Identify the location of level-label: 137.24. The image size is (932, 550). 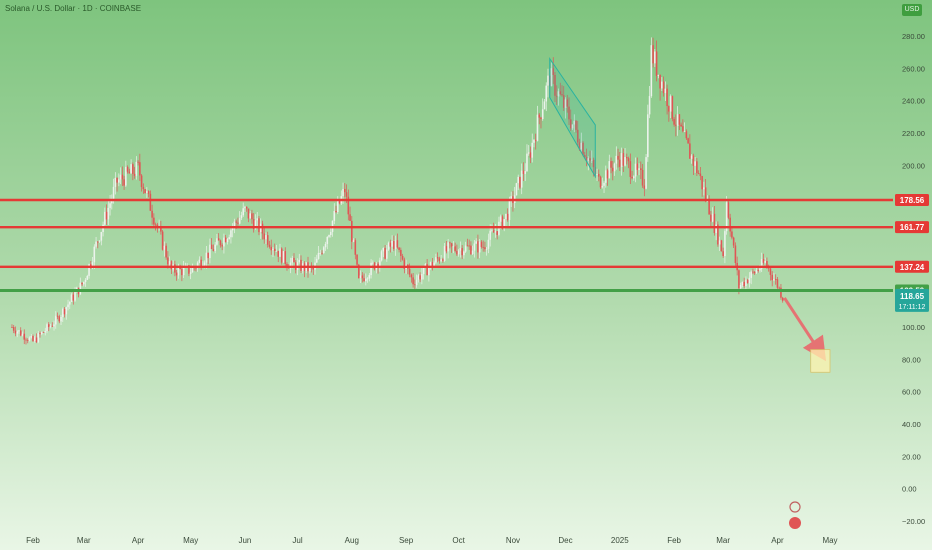
(912, 267).